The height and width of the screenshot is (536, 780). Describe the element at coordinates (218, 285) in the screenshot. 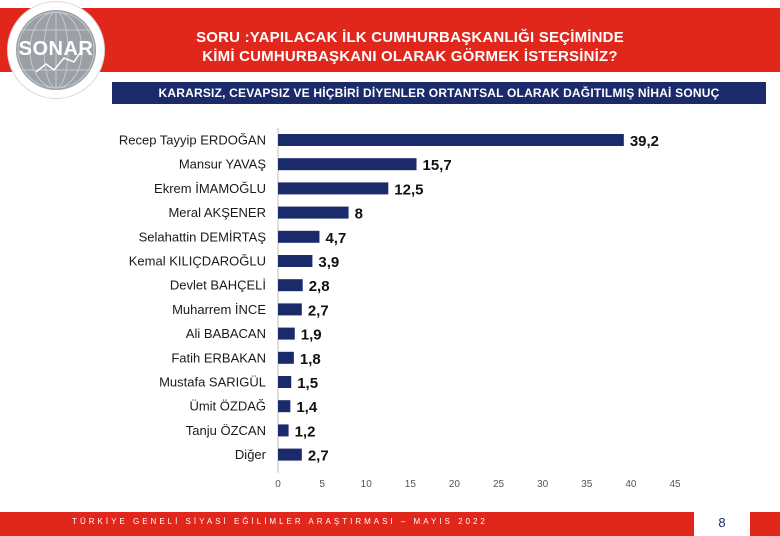

I see `category-label: Devlet BAHÇELİ` at that location.